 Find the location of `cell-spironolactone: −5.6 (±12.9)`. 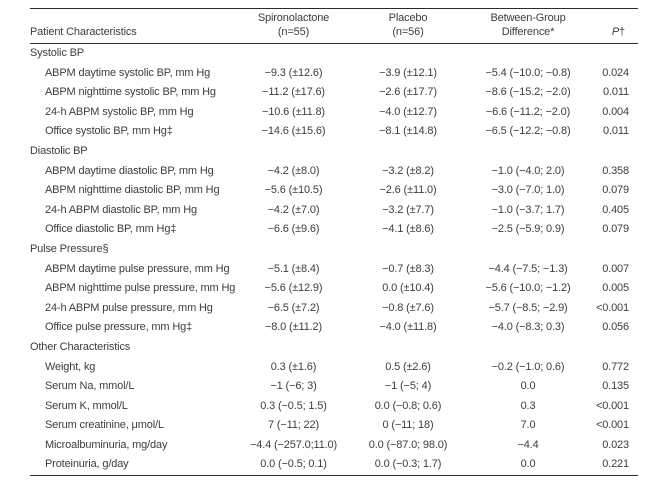

cell-spironolactone: −5.6 (±12.9) is located at coordinates (293, 288).